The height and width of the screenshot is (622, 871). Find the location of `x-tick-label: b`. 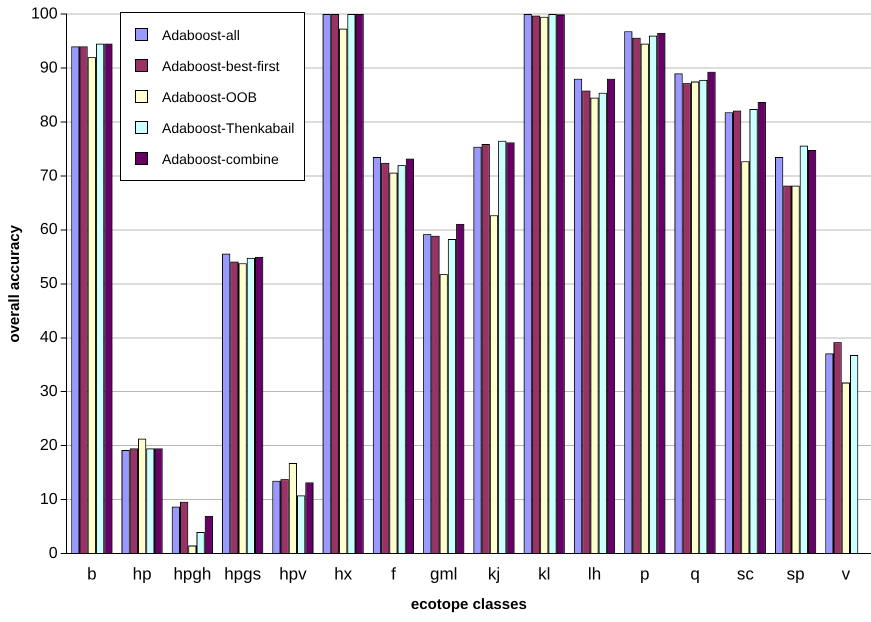

x-tick-label: b is located at coordinates (92, 574).